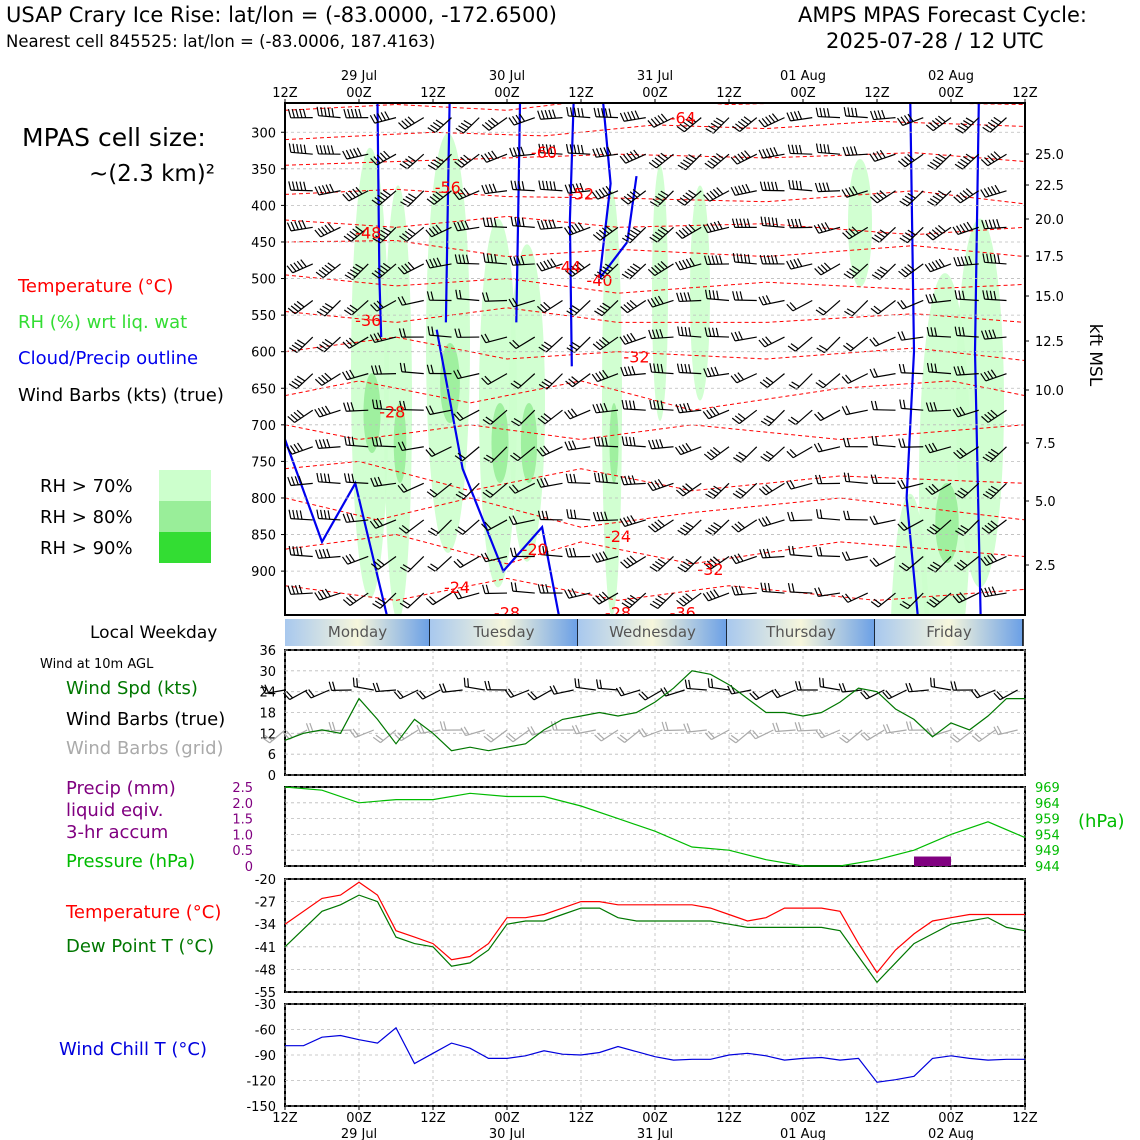 The image size is (1140, 1140). Describe the element at coordinates (242, 835) in the screenshot. I see `precip-y-tick-label: 1.0` at that location.